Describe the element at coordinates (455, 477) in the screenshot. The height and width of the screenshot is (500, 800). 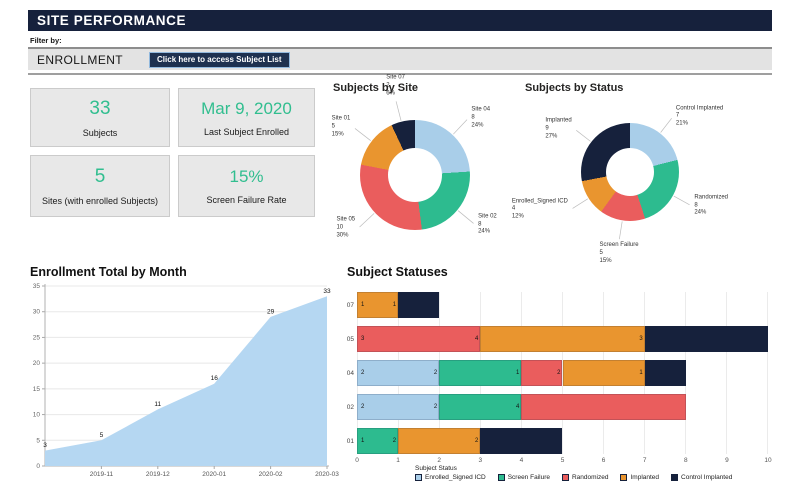
I see `legend-item-label: Enrolled_Signed ICD` at that location.